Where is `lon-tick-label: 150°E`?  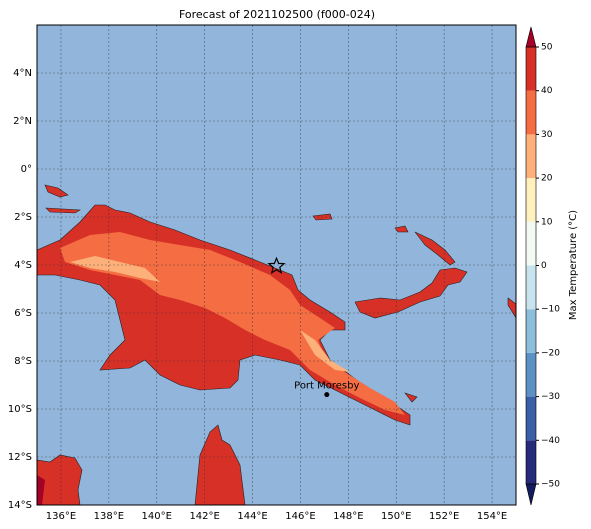
lon-tick-label: 150°E is located at coordinates (396, 516).